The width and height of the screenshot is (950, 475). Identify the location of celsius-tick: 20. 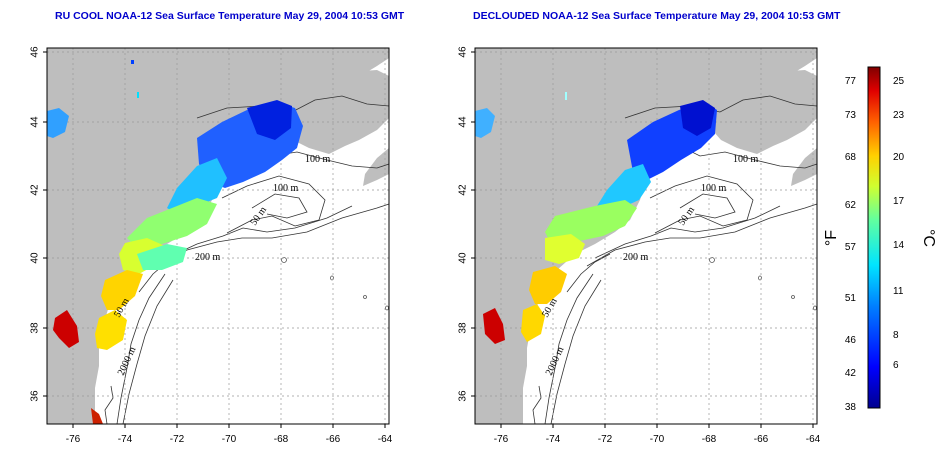
(899, 157).